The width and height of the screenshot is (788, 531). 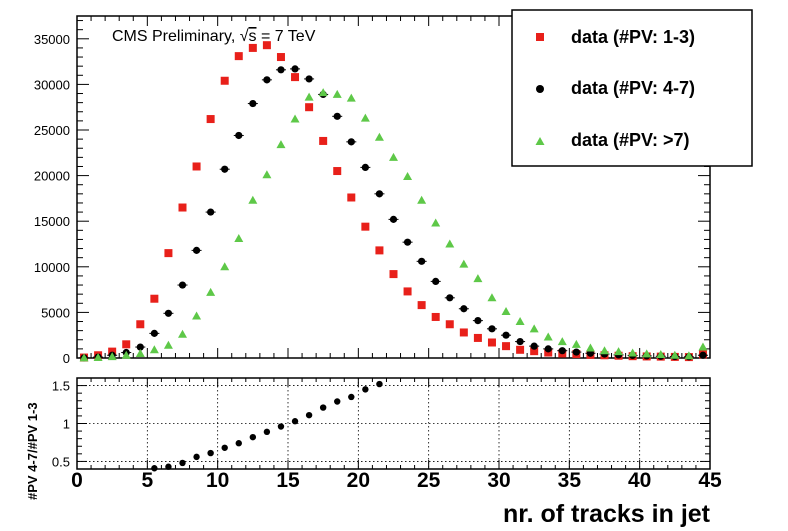 I want to click on x-tick-label: 0, so click(x=77, y=480).